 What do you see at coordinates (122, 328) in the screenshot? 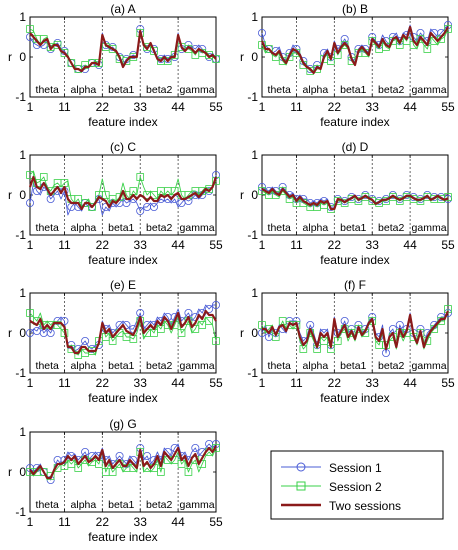
I see `series-line-session1` at bounding box center [122, 328].